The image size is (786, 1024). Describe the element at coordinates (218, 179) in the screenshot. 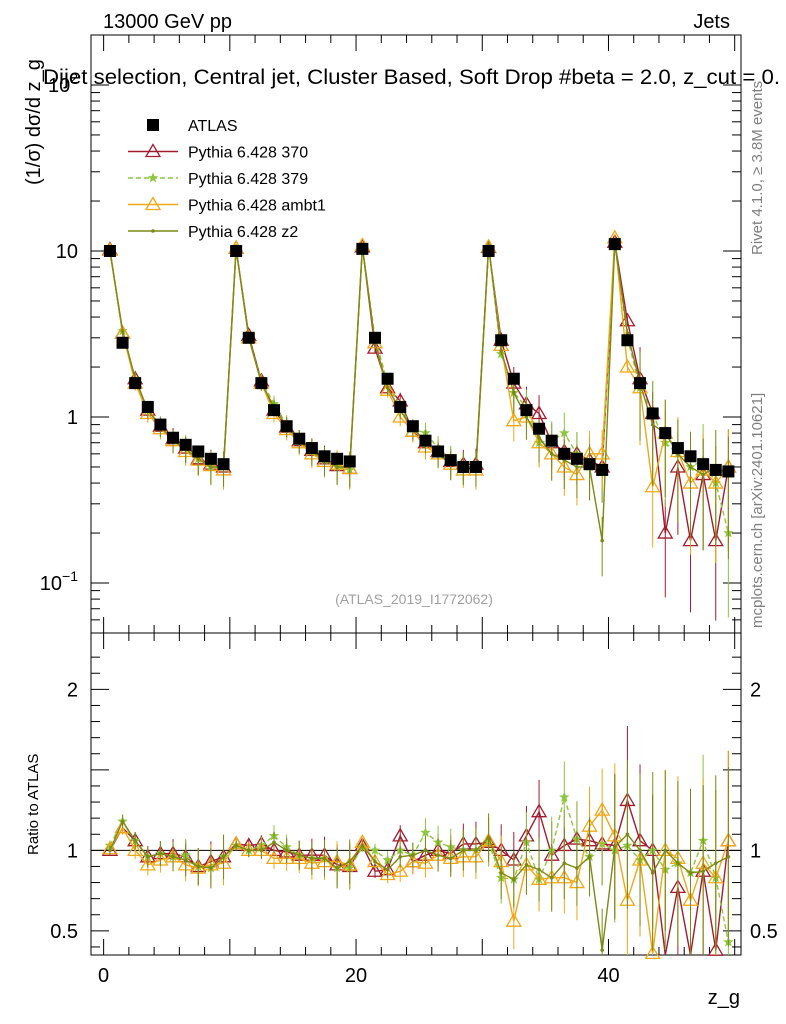

I see `legend-entry: Pythia 6.428 379` at that location.